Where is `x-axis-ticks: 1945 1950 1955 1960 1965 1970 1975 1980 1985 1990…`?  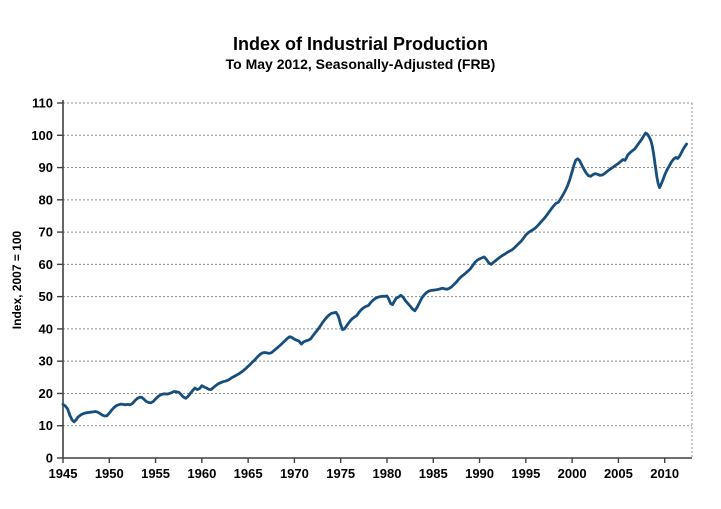 x-axis-ticks: 1945 1950 1955 1960 1965 1970 1975 1980 1985 1990… is located at coordinates (364, 469).